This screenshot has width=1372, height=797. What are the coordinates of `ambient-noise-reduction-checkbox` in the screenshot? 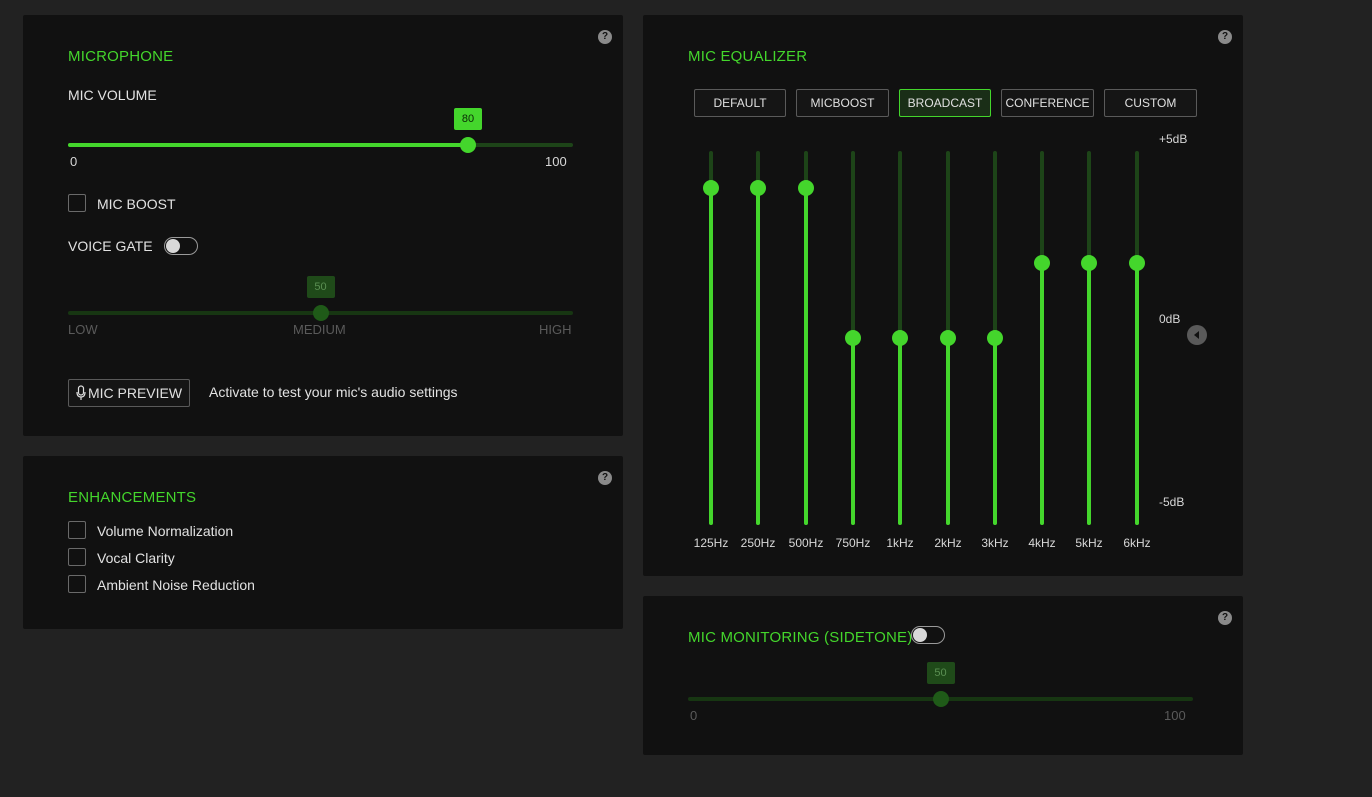 It's located at (77, 584).